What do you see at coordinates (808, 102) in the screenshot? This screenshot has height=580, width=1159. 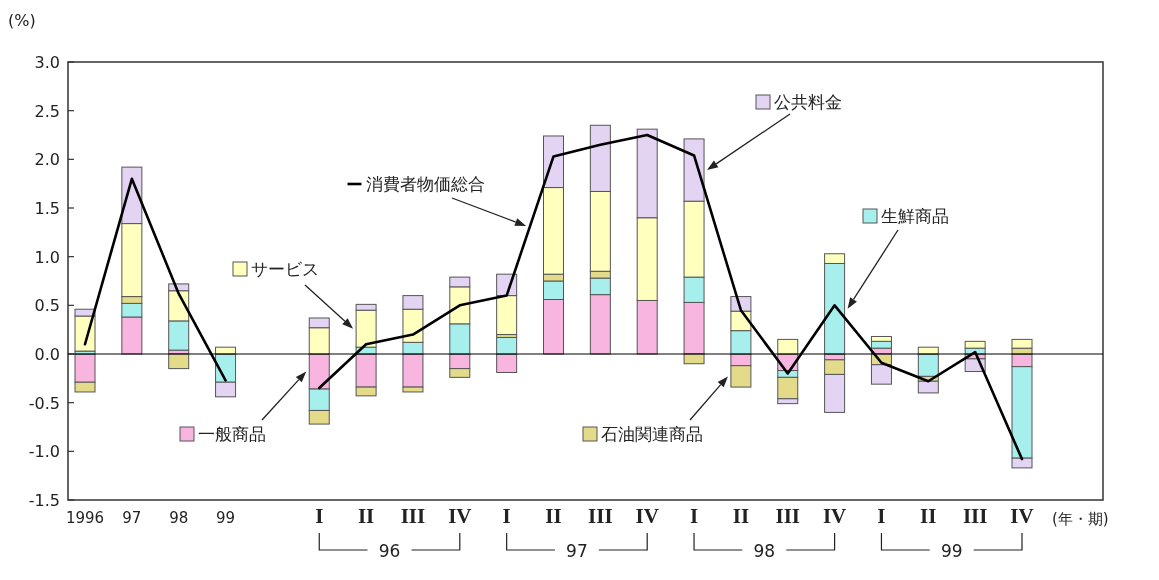 I see `legend-label: 公共料金` at bounding box center [808, 102].